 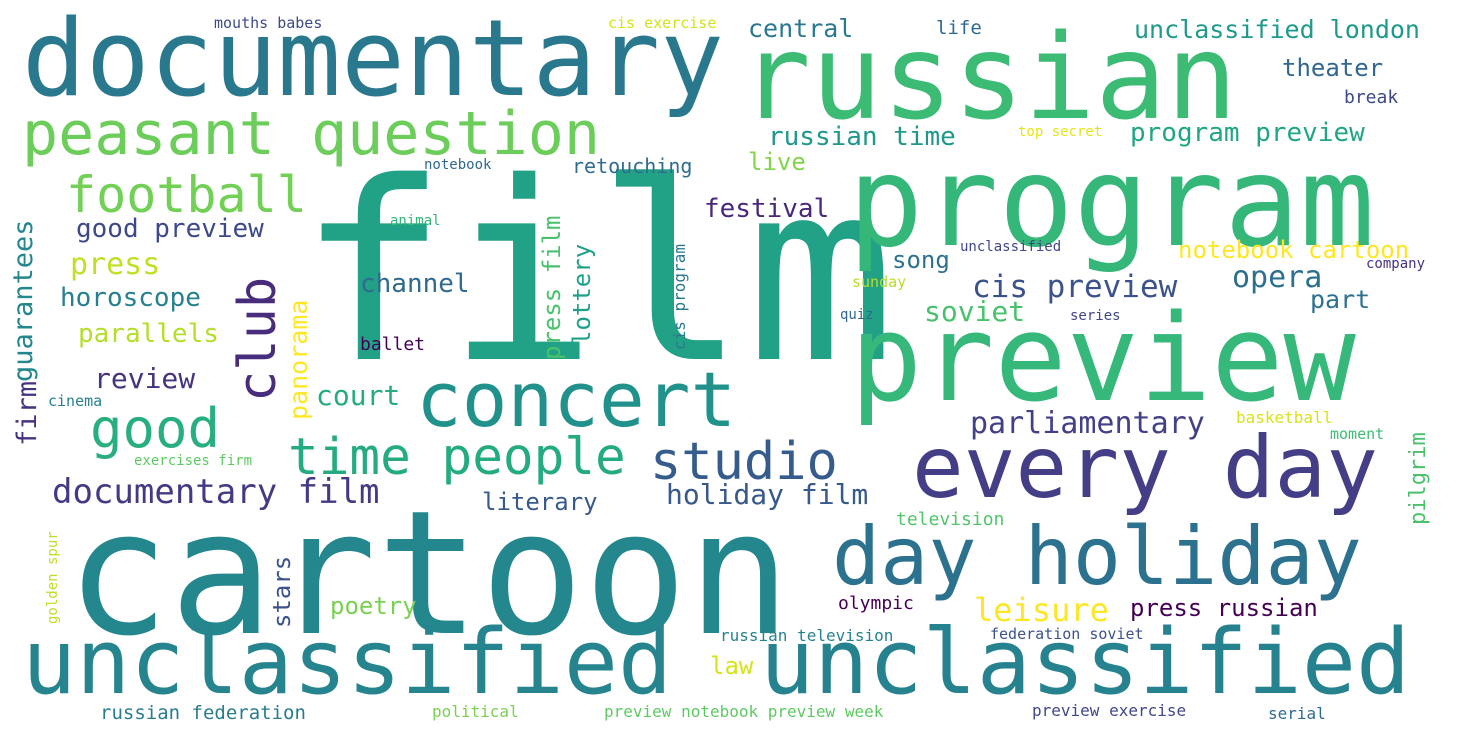 I want to click on word-every-day: every day, so click(x=1145, y=468).